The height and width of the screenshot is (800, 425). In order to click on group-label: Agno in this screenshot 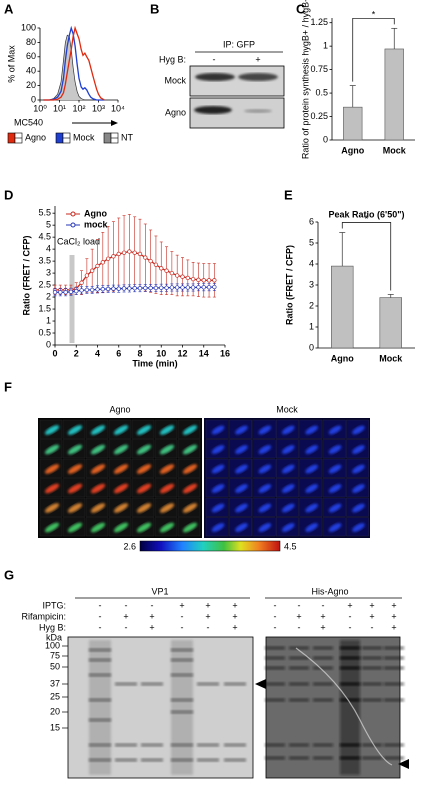, I will do `click(119, 409)`.